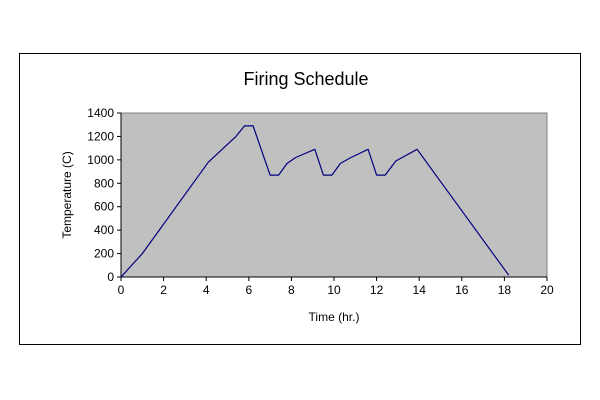 The image size is (600, 400). I want to click on x-axis-title: Time (hr.), so click(334, 317).